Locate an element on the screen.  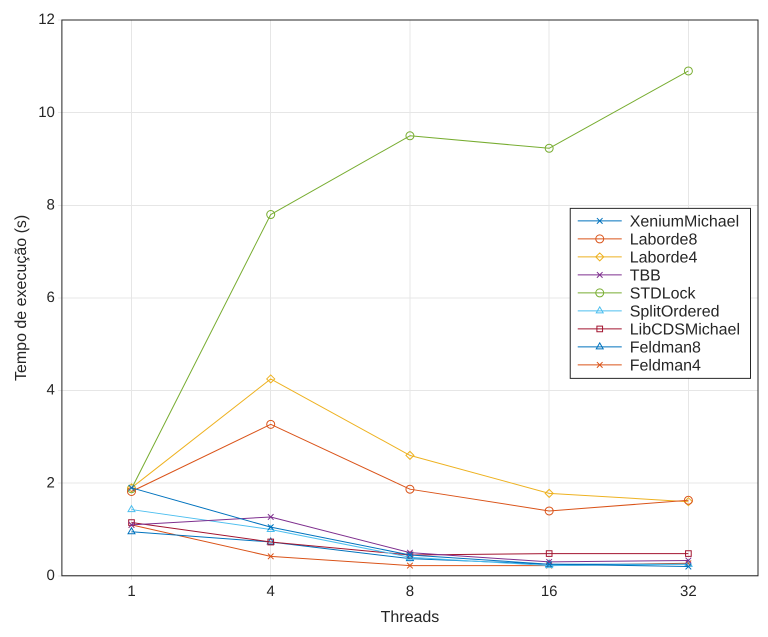
legend-label: STDLock is located at coordinates (663, 293).